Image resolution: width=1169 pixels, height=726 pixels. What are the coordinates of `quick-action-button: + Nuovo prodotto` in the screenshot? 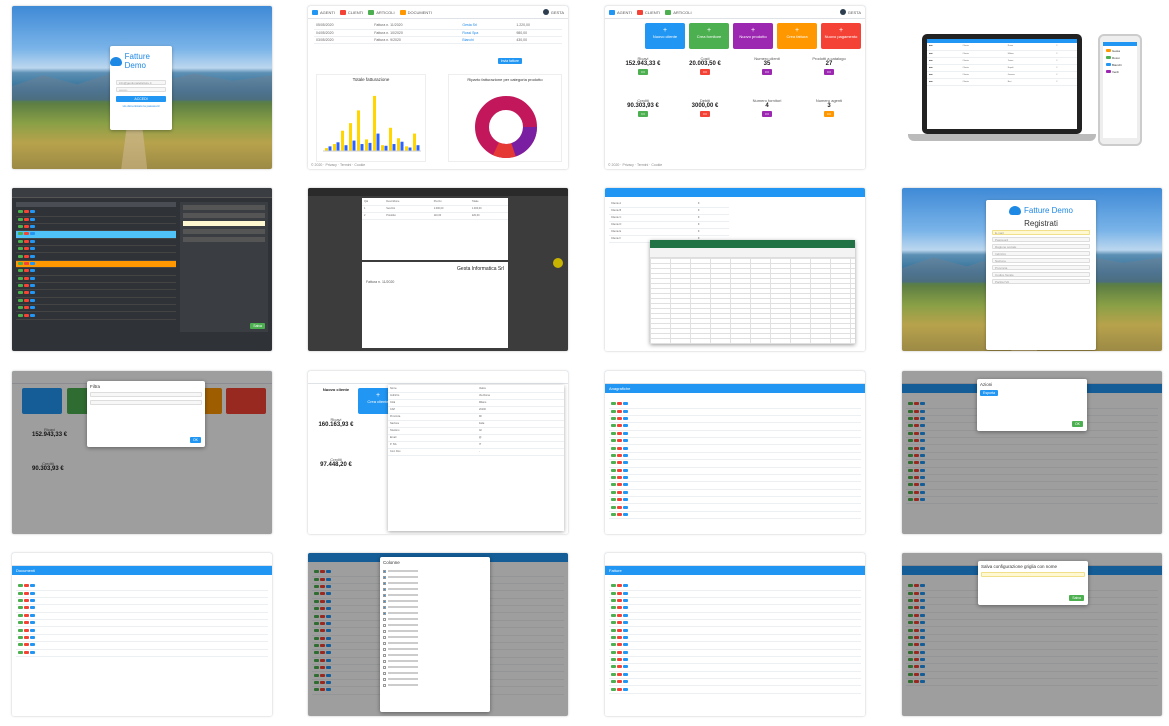 It's located at (753, 36).